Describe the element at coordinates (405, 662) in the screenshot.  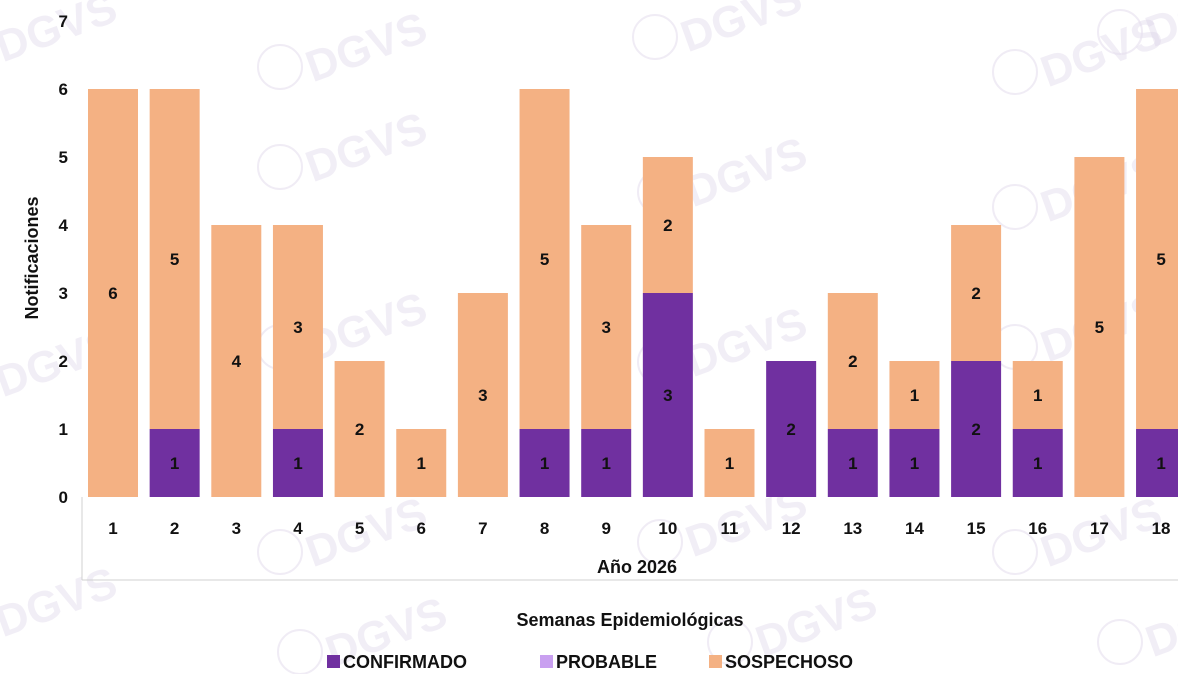
I see `legend-label-confirmado: CONFIRMADO` at that location.